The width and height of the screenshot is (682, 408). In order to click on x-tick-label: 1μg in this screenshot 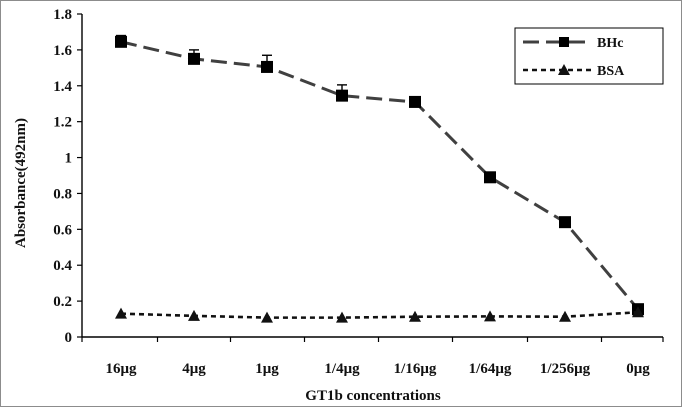, I will do `click(267, 369)`.